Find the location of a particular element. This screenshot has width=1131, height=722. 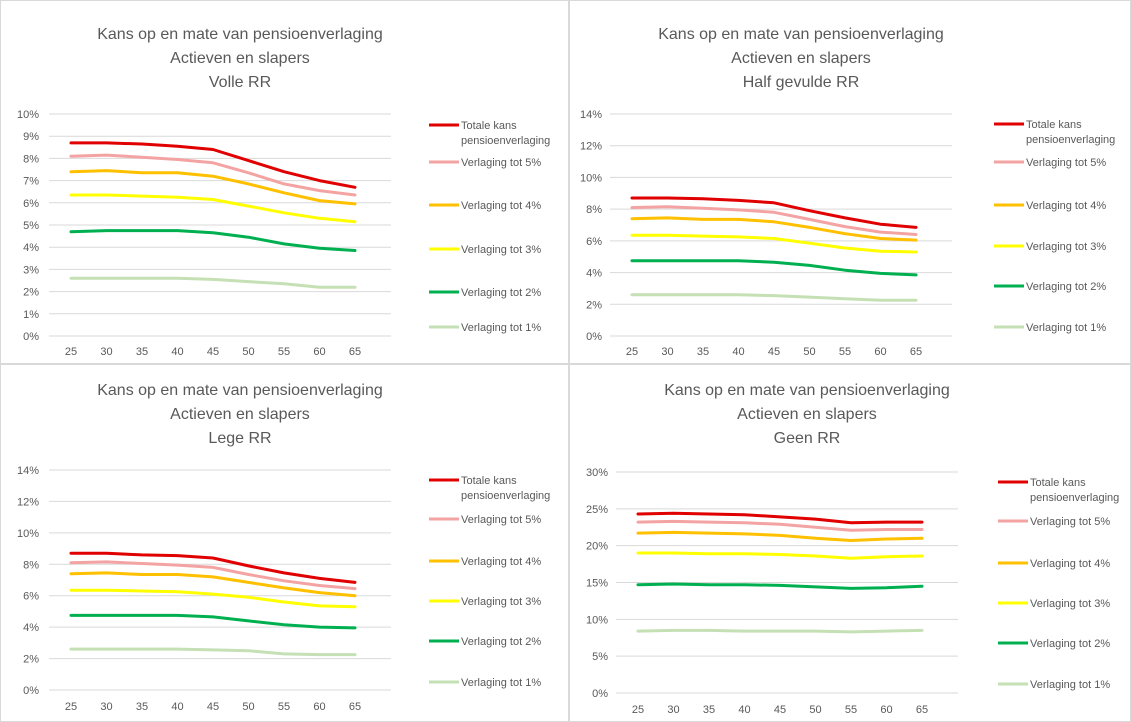

y-tick-label: 20% is located at coordinates (597, 547).